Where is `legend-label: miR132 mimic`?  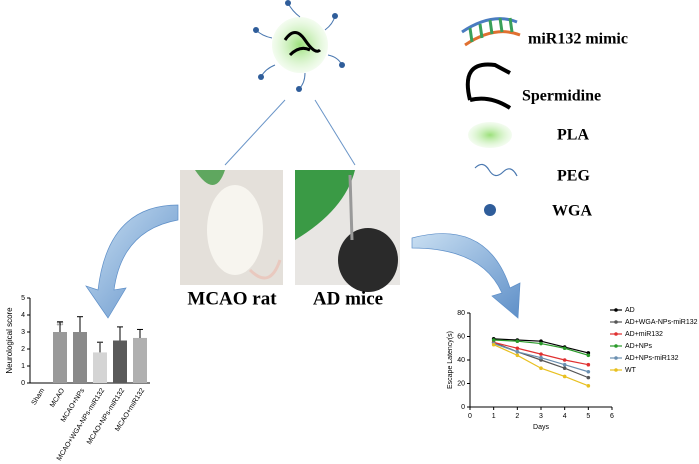
legend-label: miR132 mimic is located at coordinates (578, 39).